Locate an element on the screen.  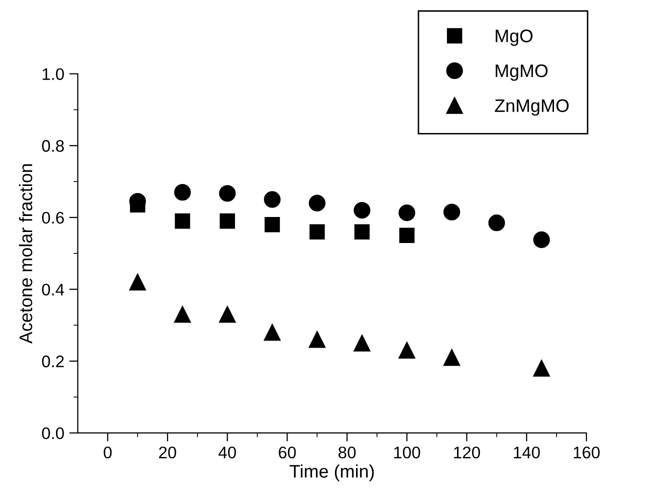
x-axis-title: Time (min) is located at coordinates (332, 473).